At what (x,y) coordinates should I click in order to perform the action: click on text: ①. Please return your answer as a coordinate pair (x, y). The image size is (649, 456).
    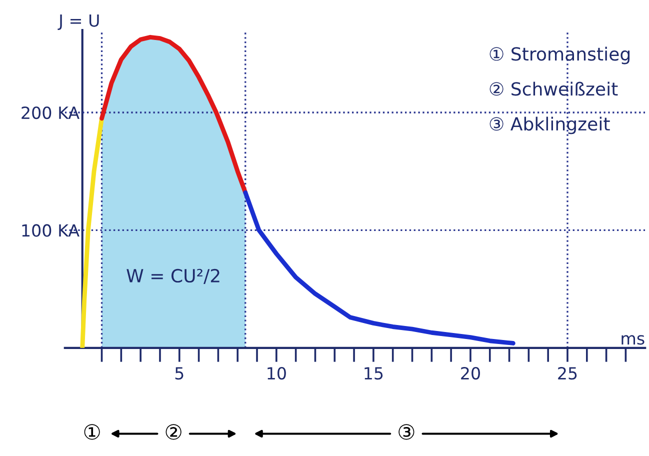
    Looking at the image, I should click on (92, 432).